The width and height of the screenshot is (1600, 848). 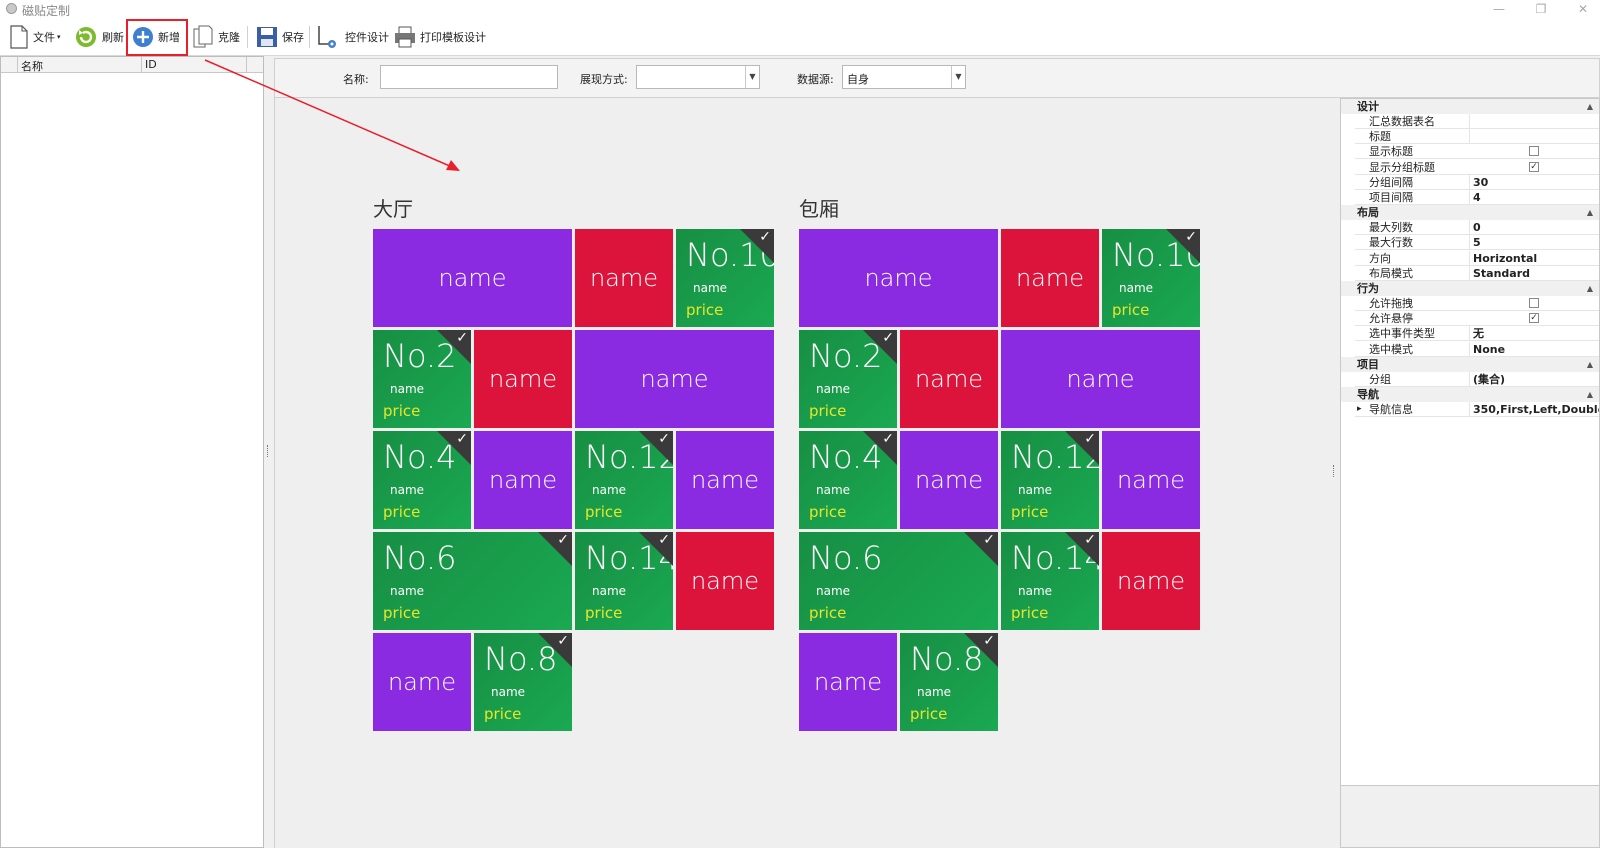 I want to click on property-value: (集合), so click(x=1534, y=379).